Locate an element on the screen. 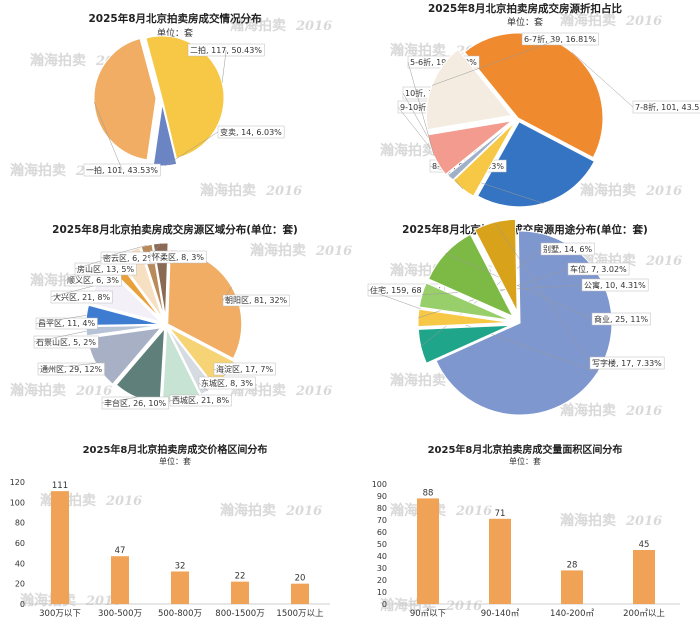 The image size is (700, 625). bar-data-label: 111 is located at coordinates (60, 486).